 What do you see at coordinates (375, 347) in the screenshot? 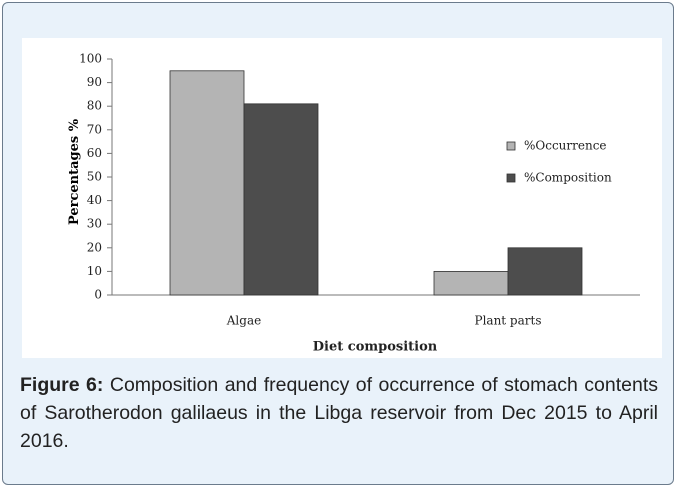
I see `x-axis-label: Diet composition` at bounding box center [375, 347].